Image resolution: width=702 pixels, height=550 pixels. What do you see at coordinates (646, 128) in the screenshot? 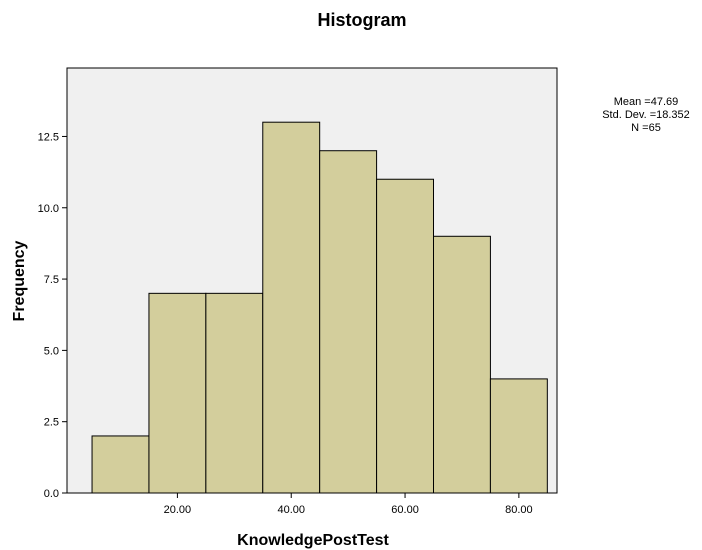
I see `stats-n: N =65` at bounding box center [646, 128].